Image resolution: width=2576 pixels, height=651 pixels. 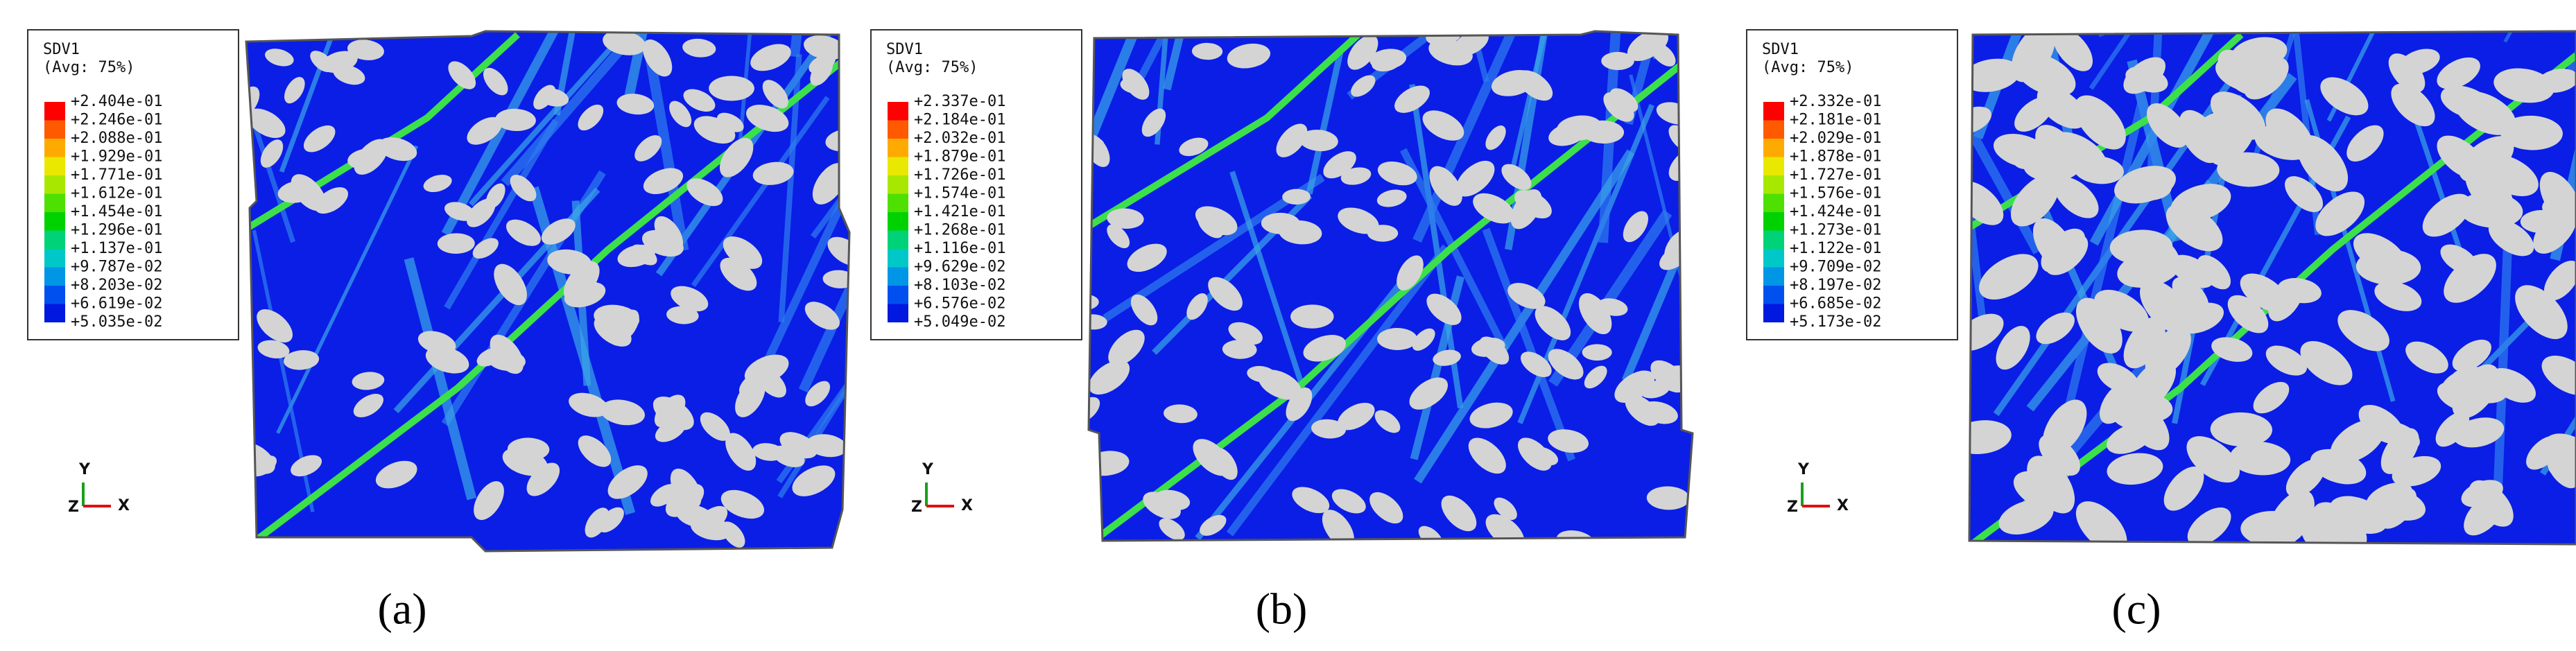 I want to click on legend-label: +1.296e-01, so click(x=116, y=230).